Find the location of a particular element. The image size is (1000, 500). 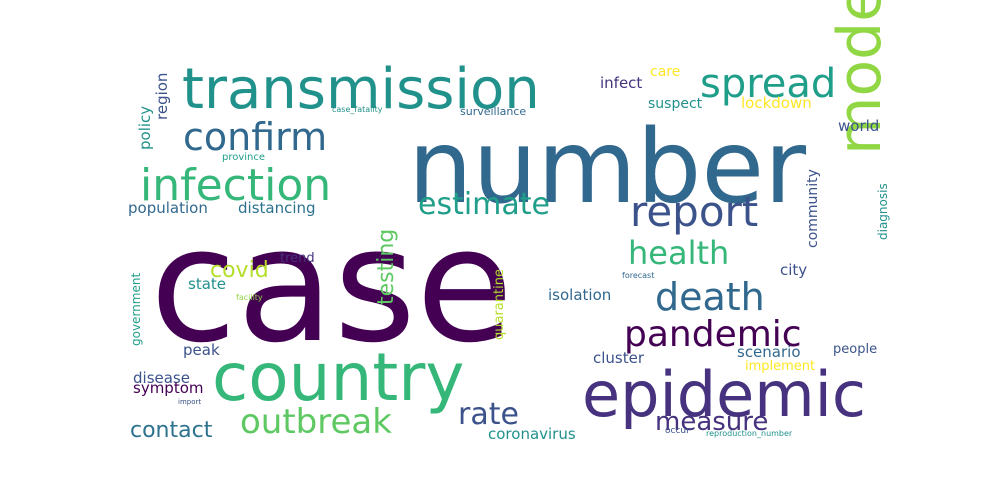

word-isolation: isolation is located at coordinates (579, 295).